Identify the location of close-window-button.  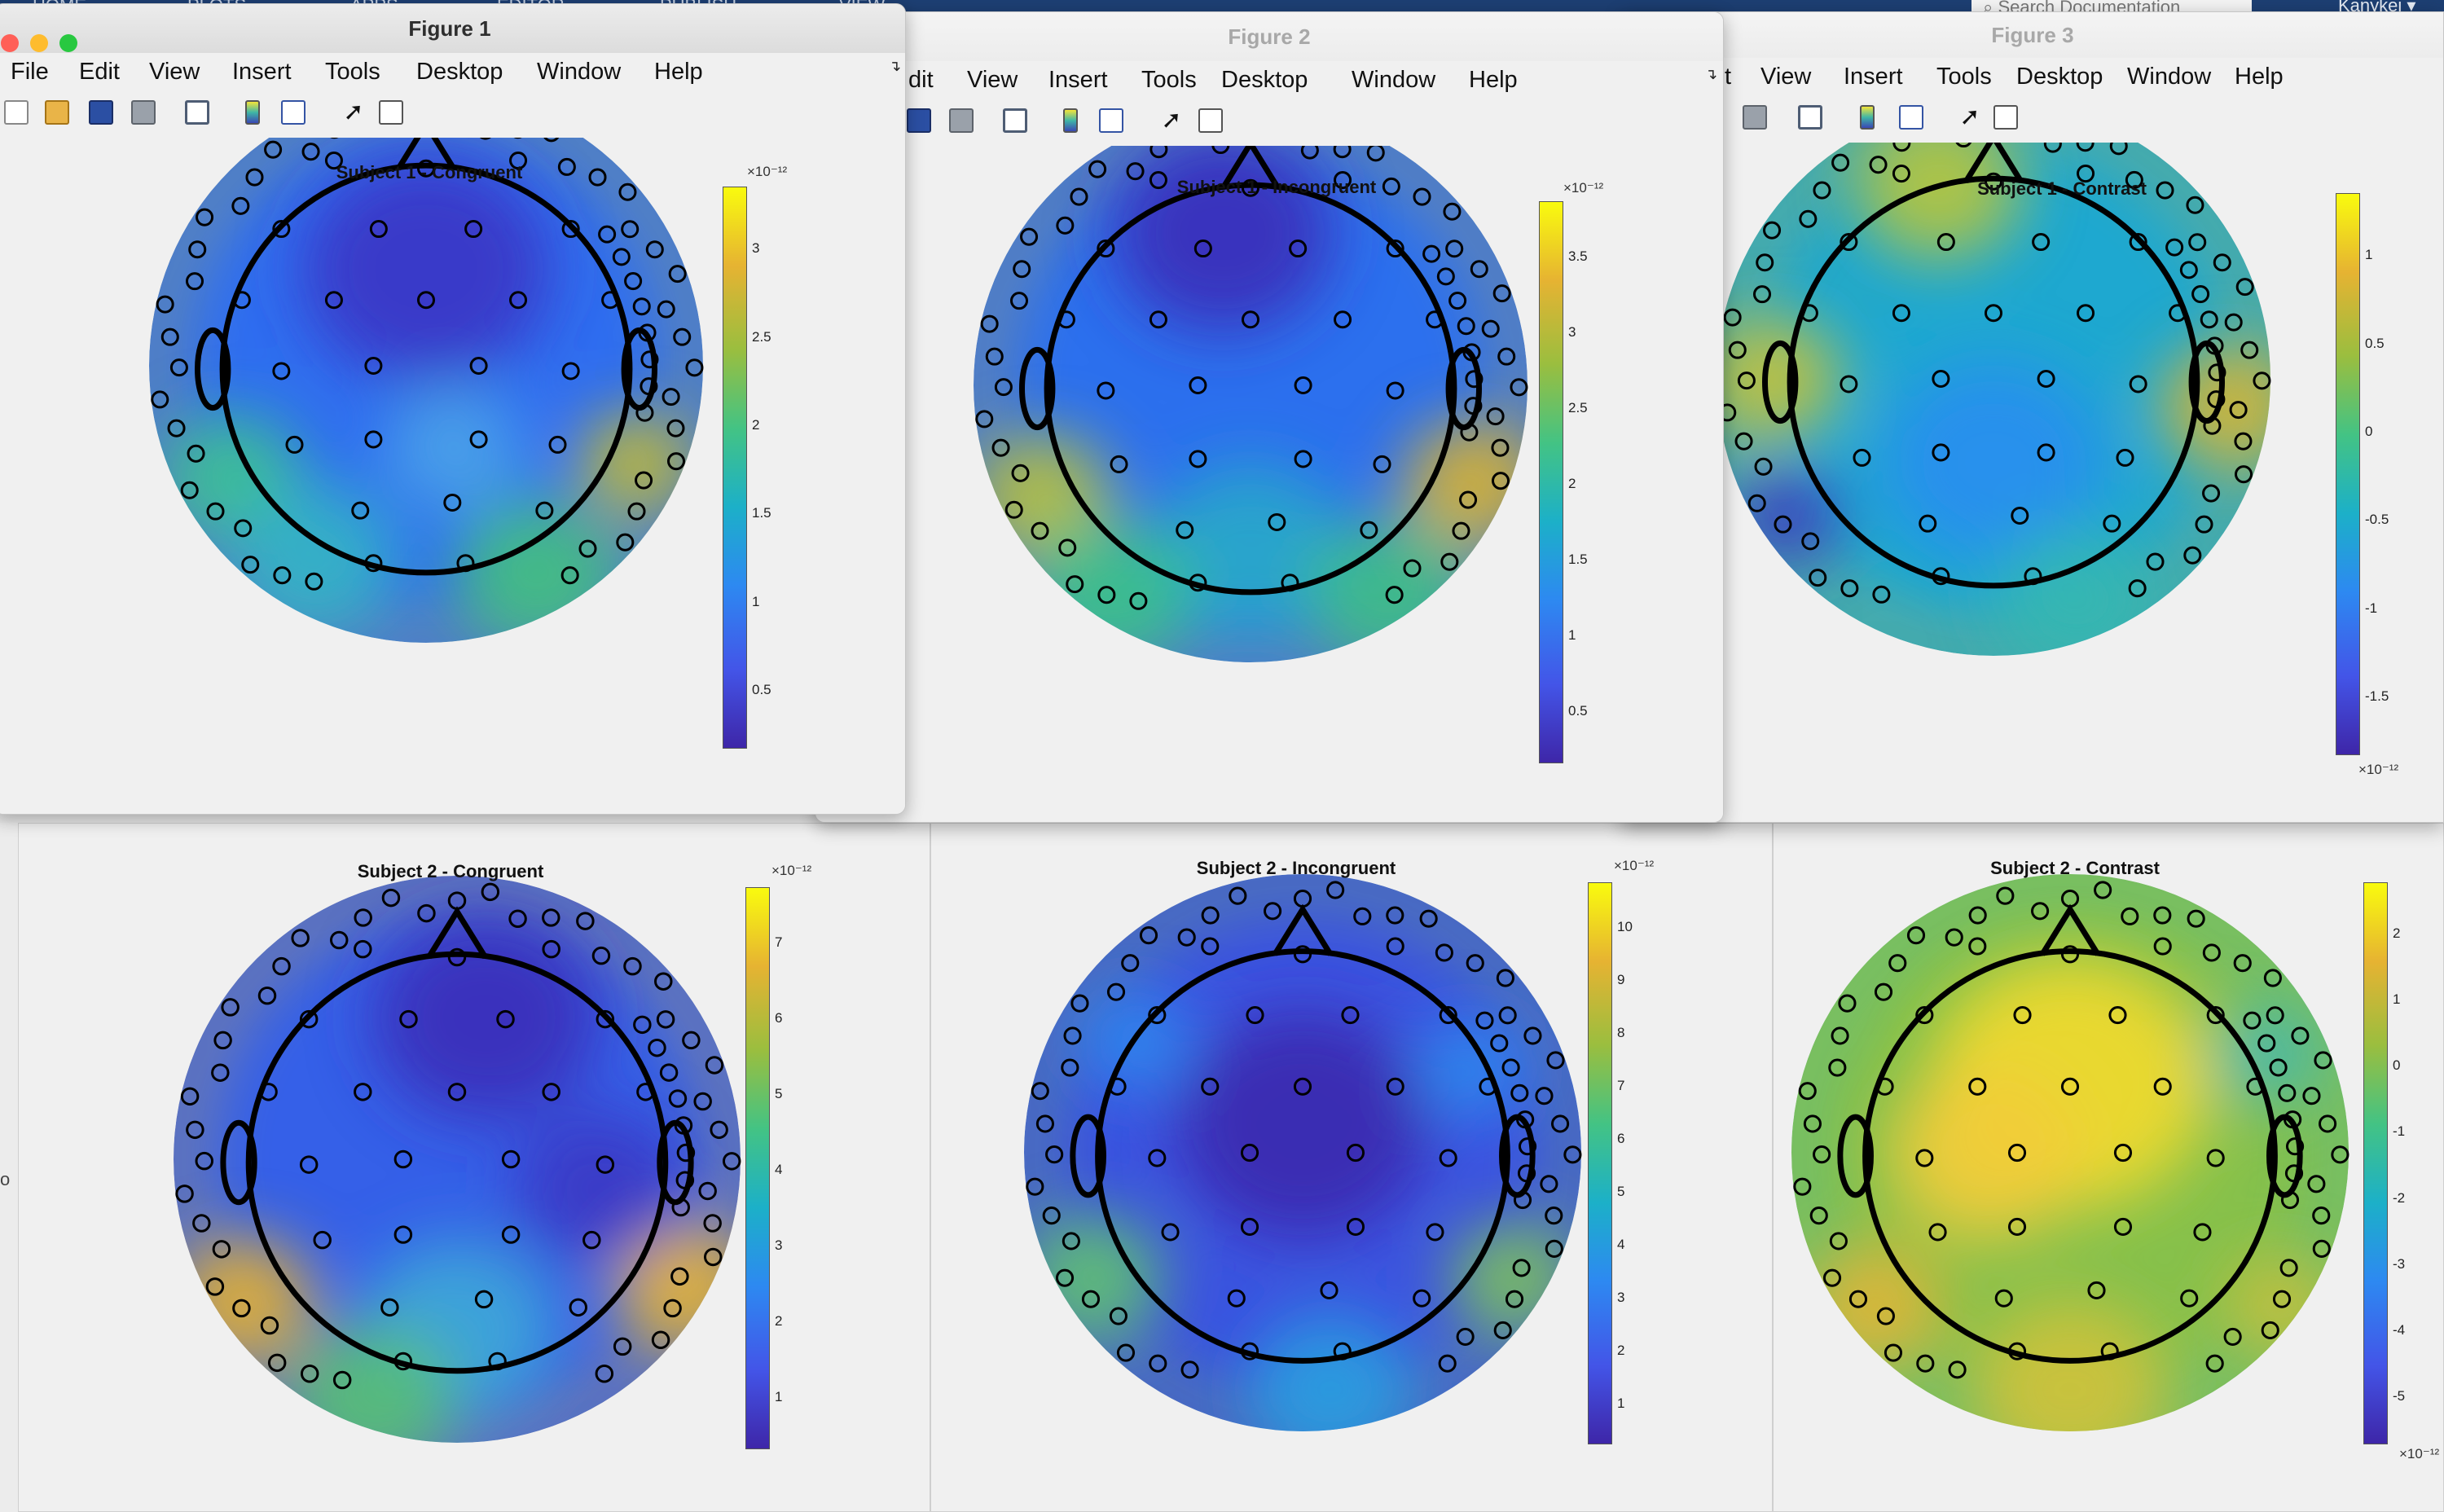
(10, 43).